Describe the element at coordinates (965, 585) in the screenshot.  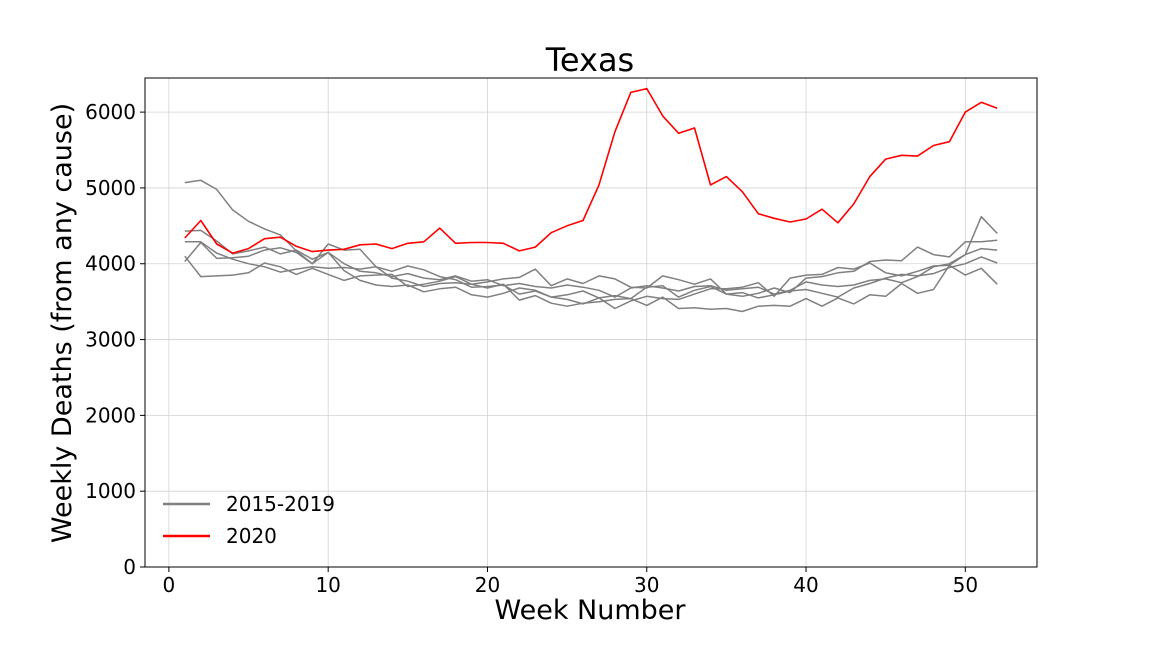
I see `x-tick-label: 50` at that location.